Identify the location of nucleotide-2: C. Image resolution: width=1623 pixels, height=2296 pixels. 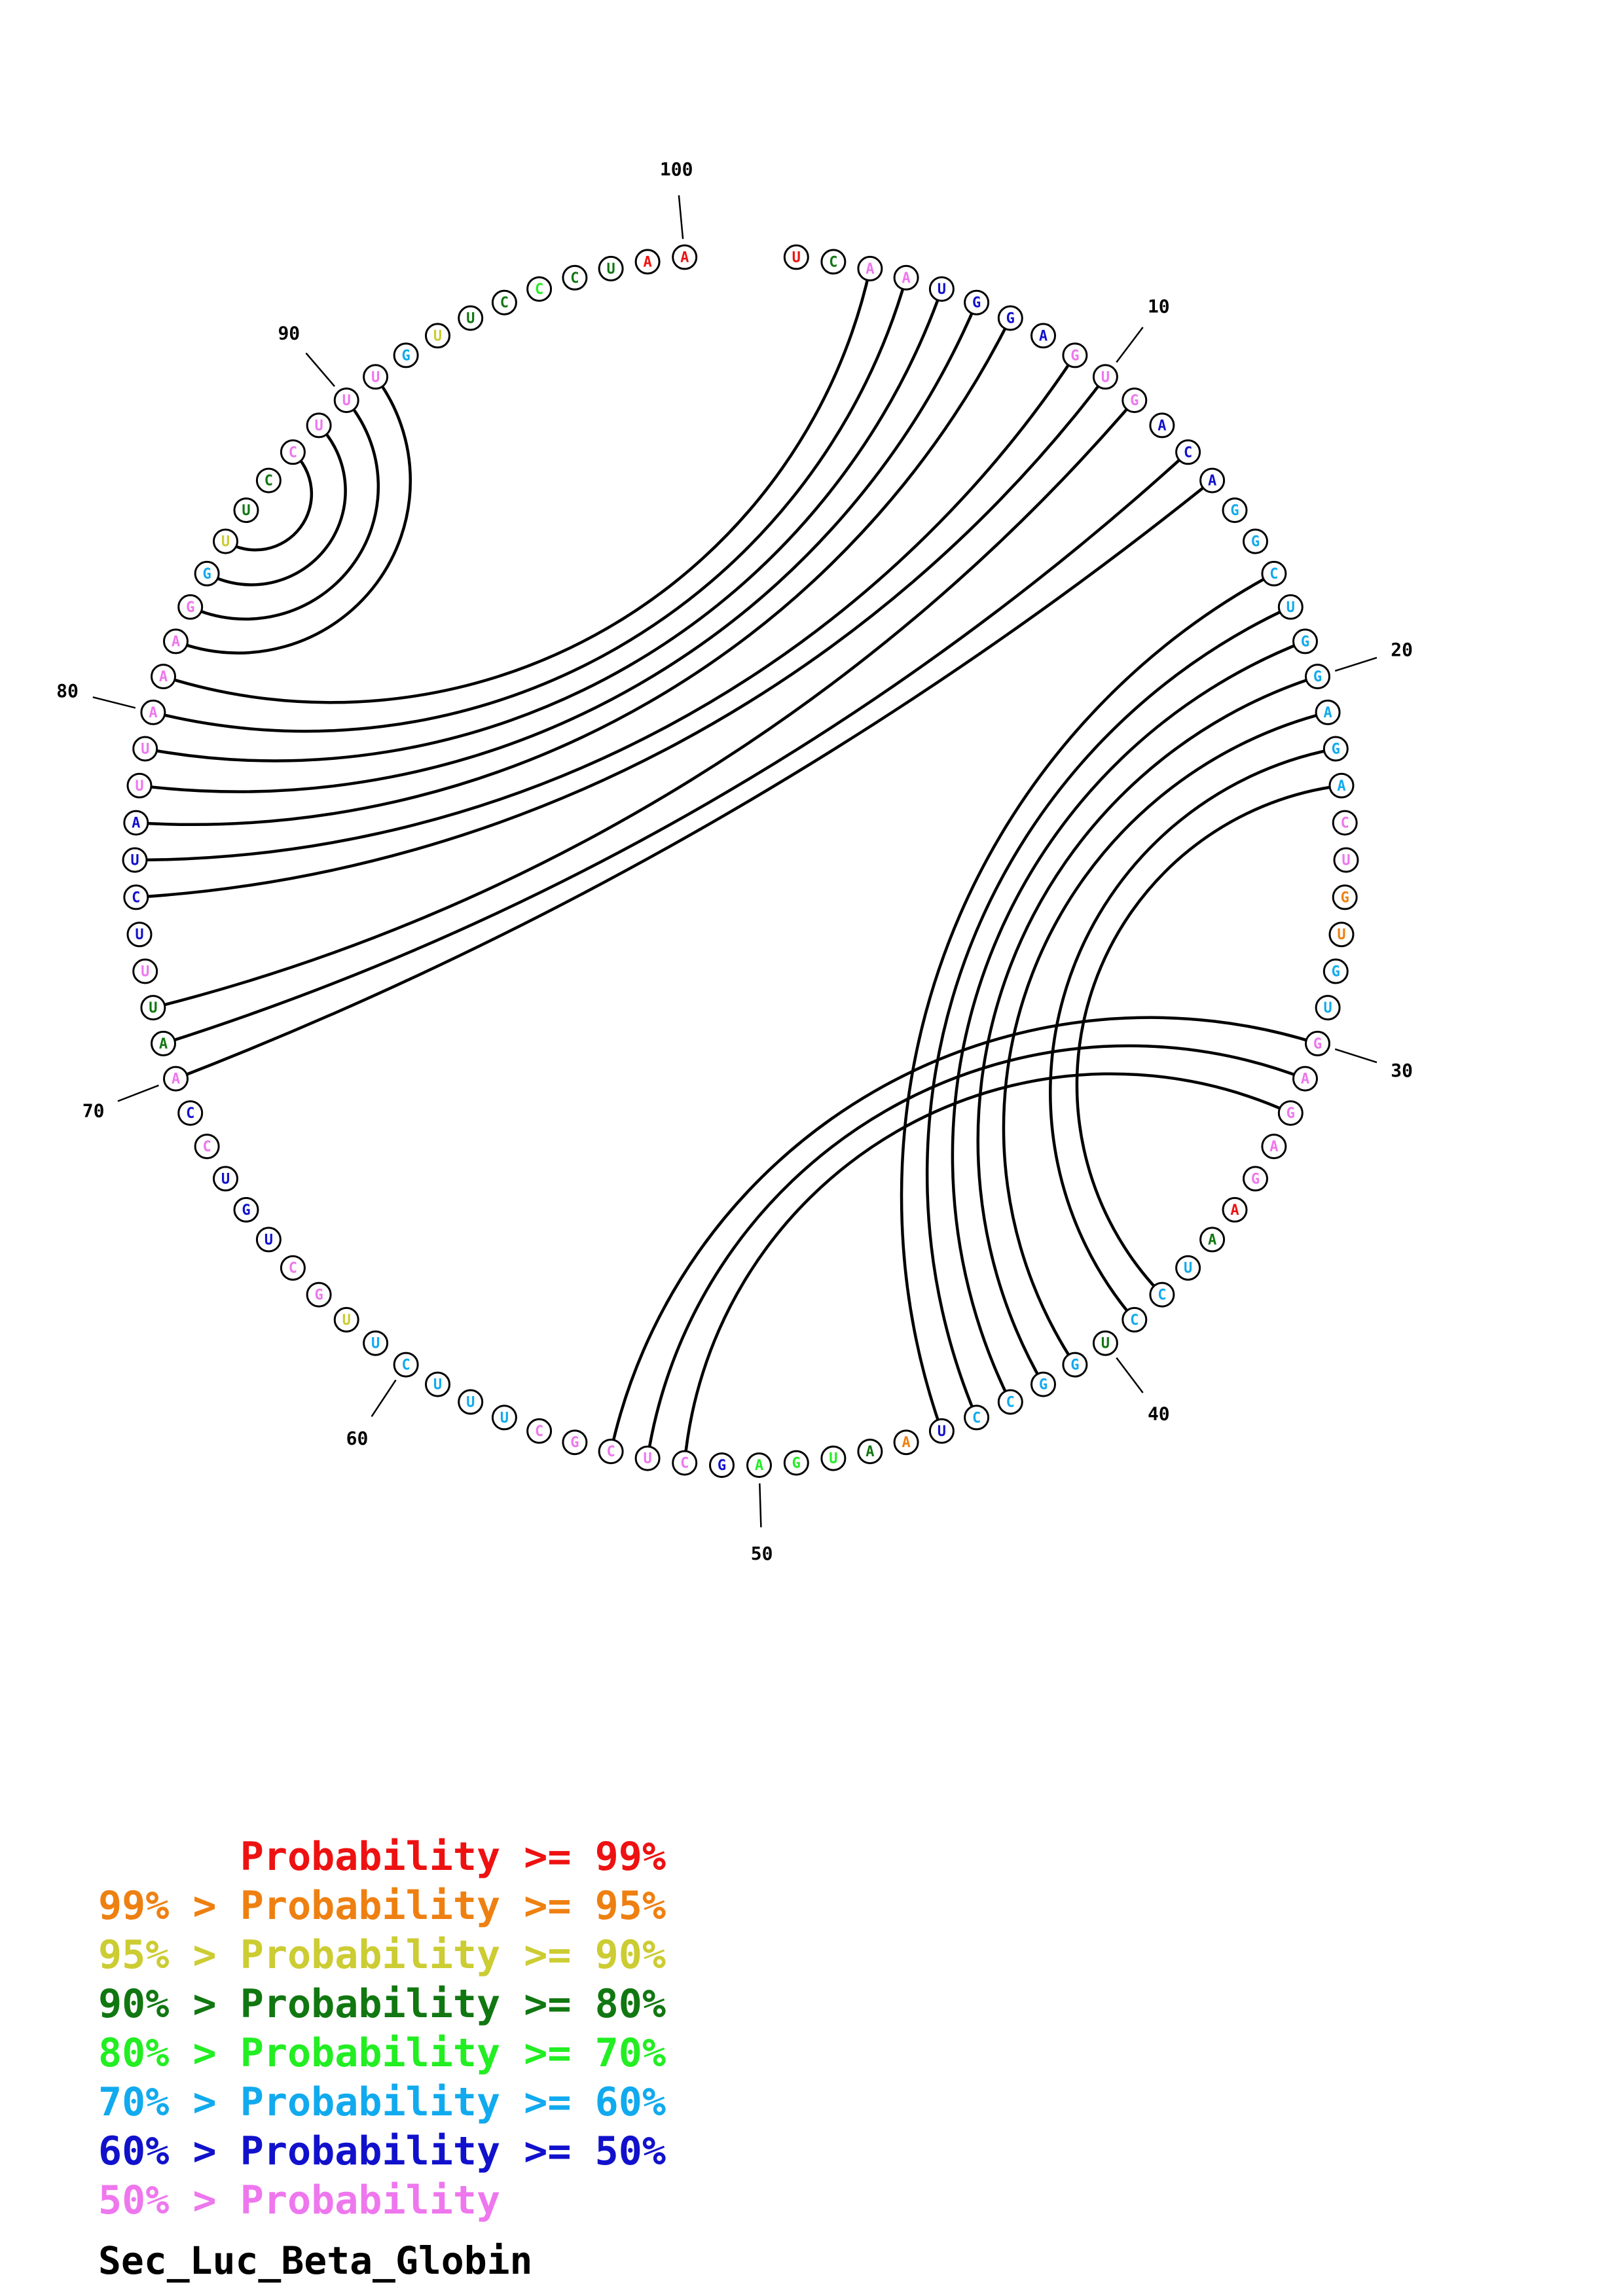
(833, 262).